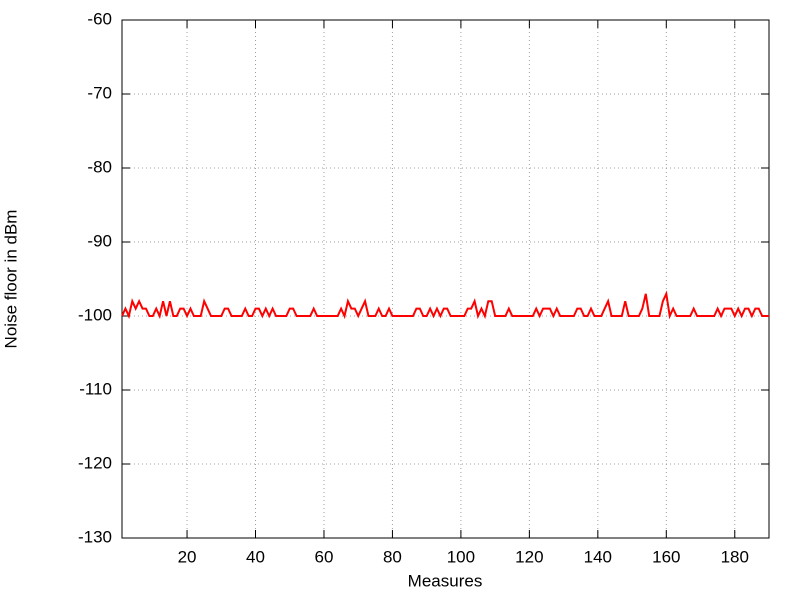  Describe the element at coordinates (598, 556) in the screenshot. I see `x-tick-label: 140` at that location.